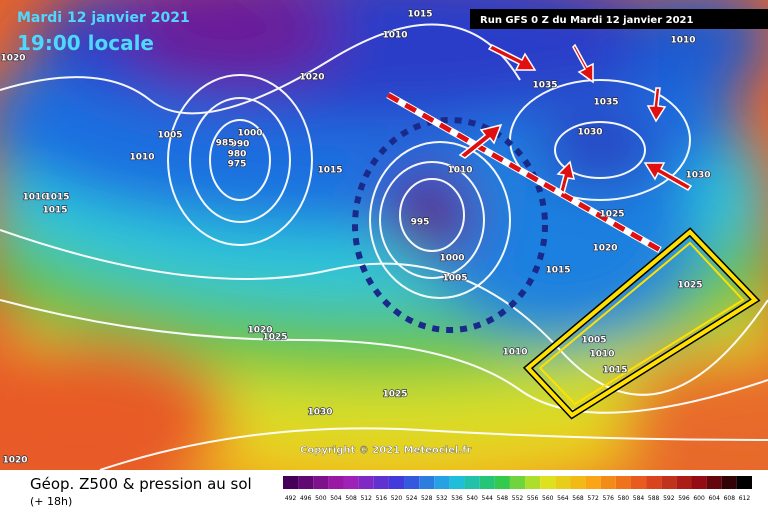 This screenshot has width=768, height=516. I want to click on date: Mardi 12 janvier 2021, so click(103, 18).